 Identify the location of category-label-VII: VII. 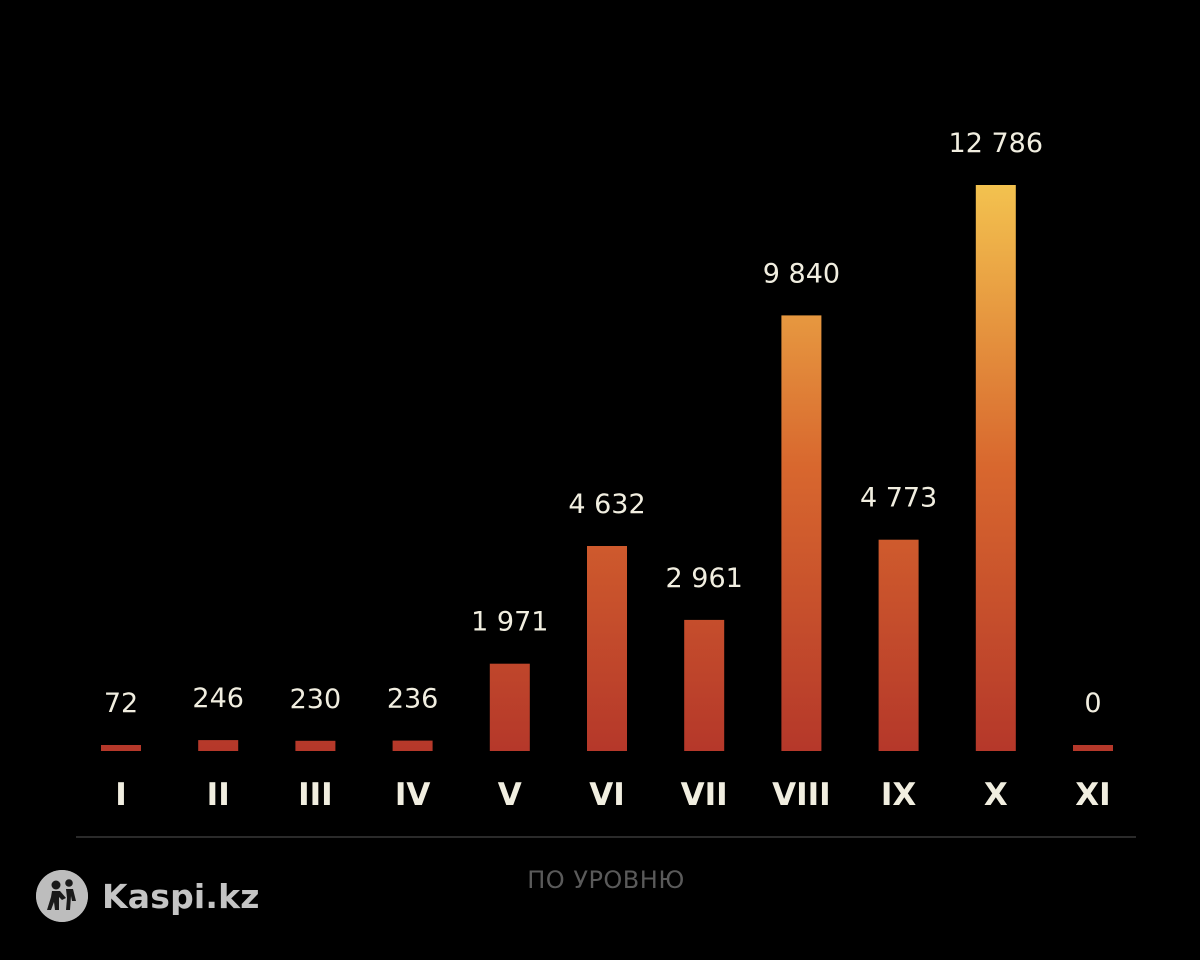
(704, 795).